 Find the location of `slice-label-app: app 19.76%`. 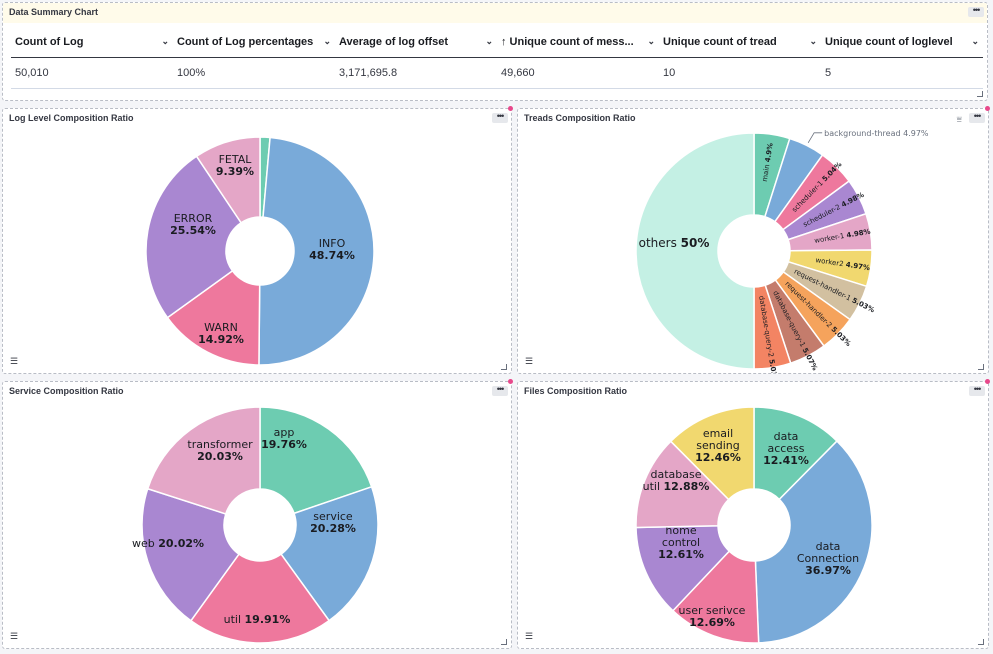

slice-label-app: app 19.76% is located at coordinates (284, 438).